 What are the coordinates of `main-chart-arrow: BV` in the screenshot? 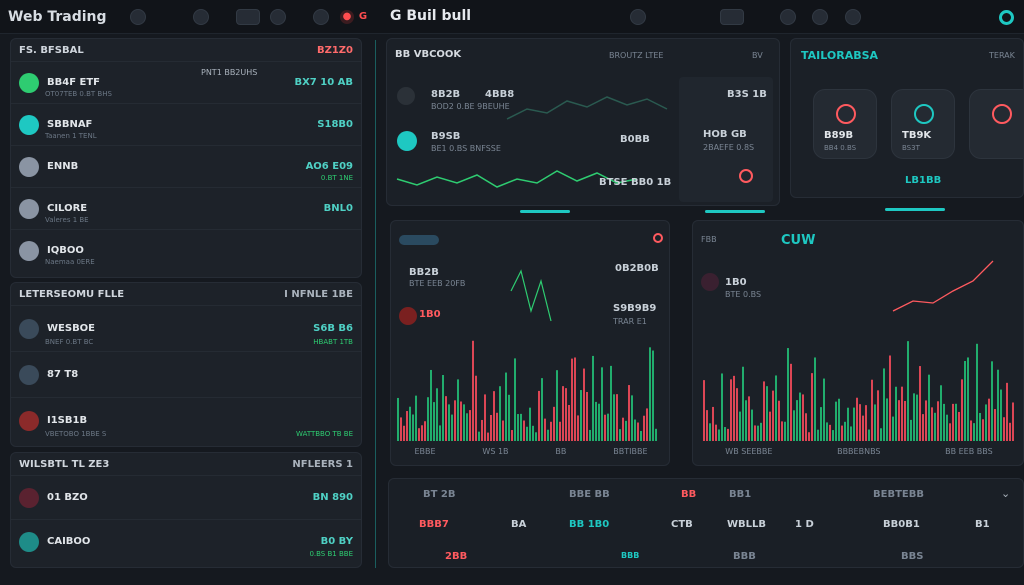 It's located at (757, 55).